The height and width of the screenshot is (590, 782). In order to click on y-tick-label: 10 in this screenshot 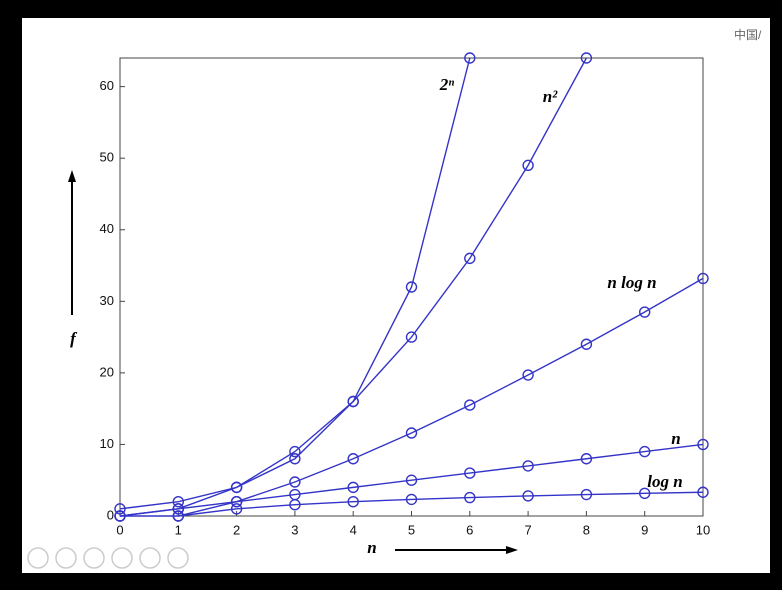, I will do `click(107, 443)`.